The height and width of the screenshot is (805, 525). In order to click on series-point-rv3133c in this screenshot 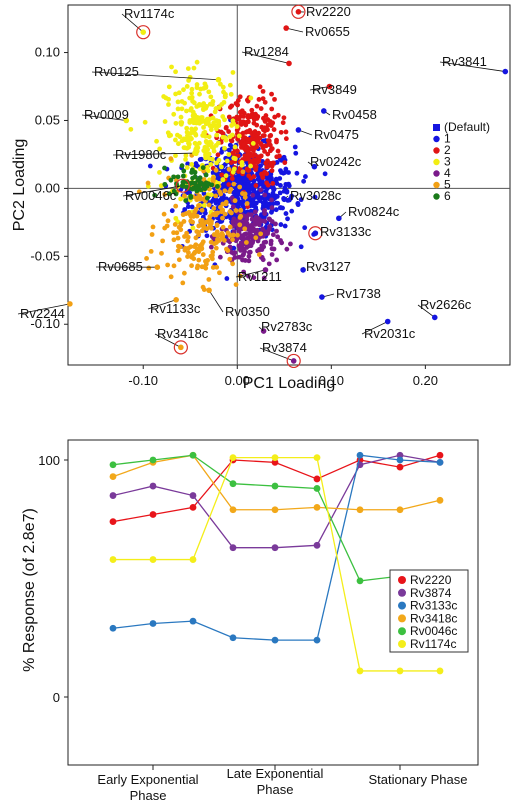, I will do `click(317, 640)`.